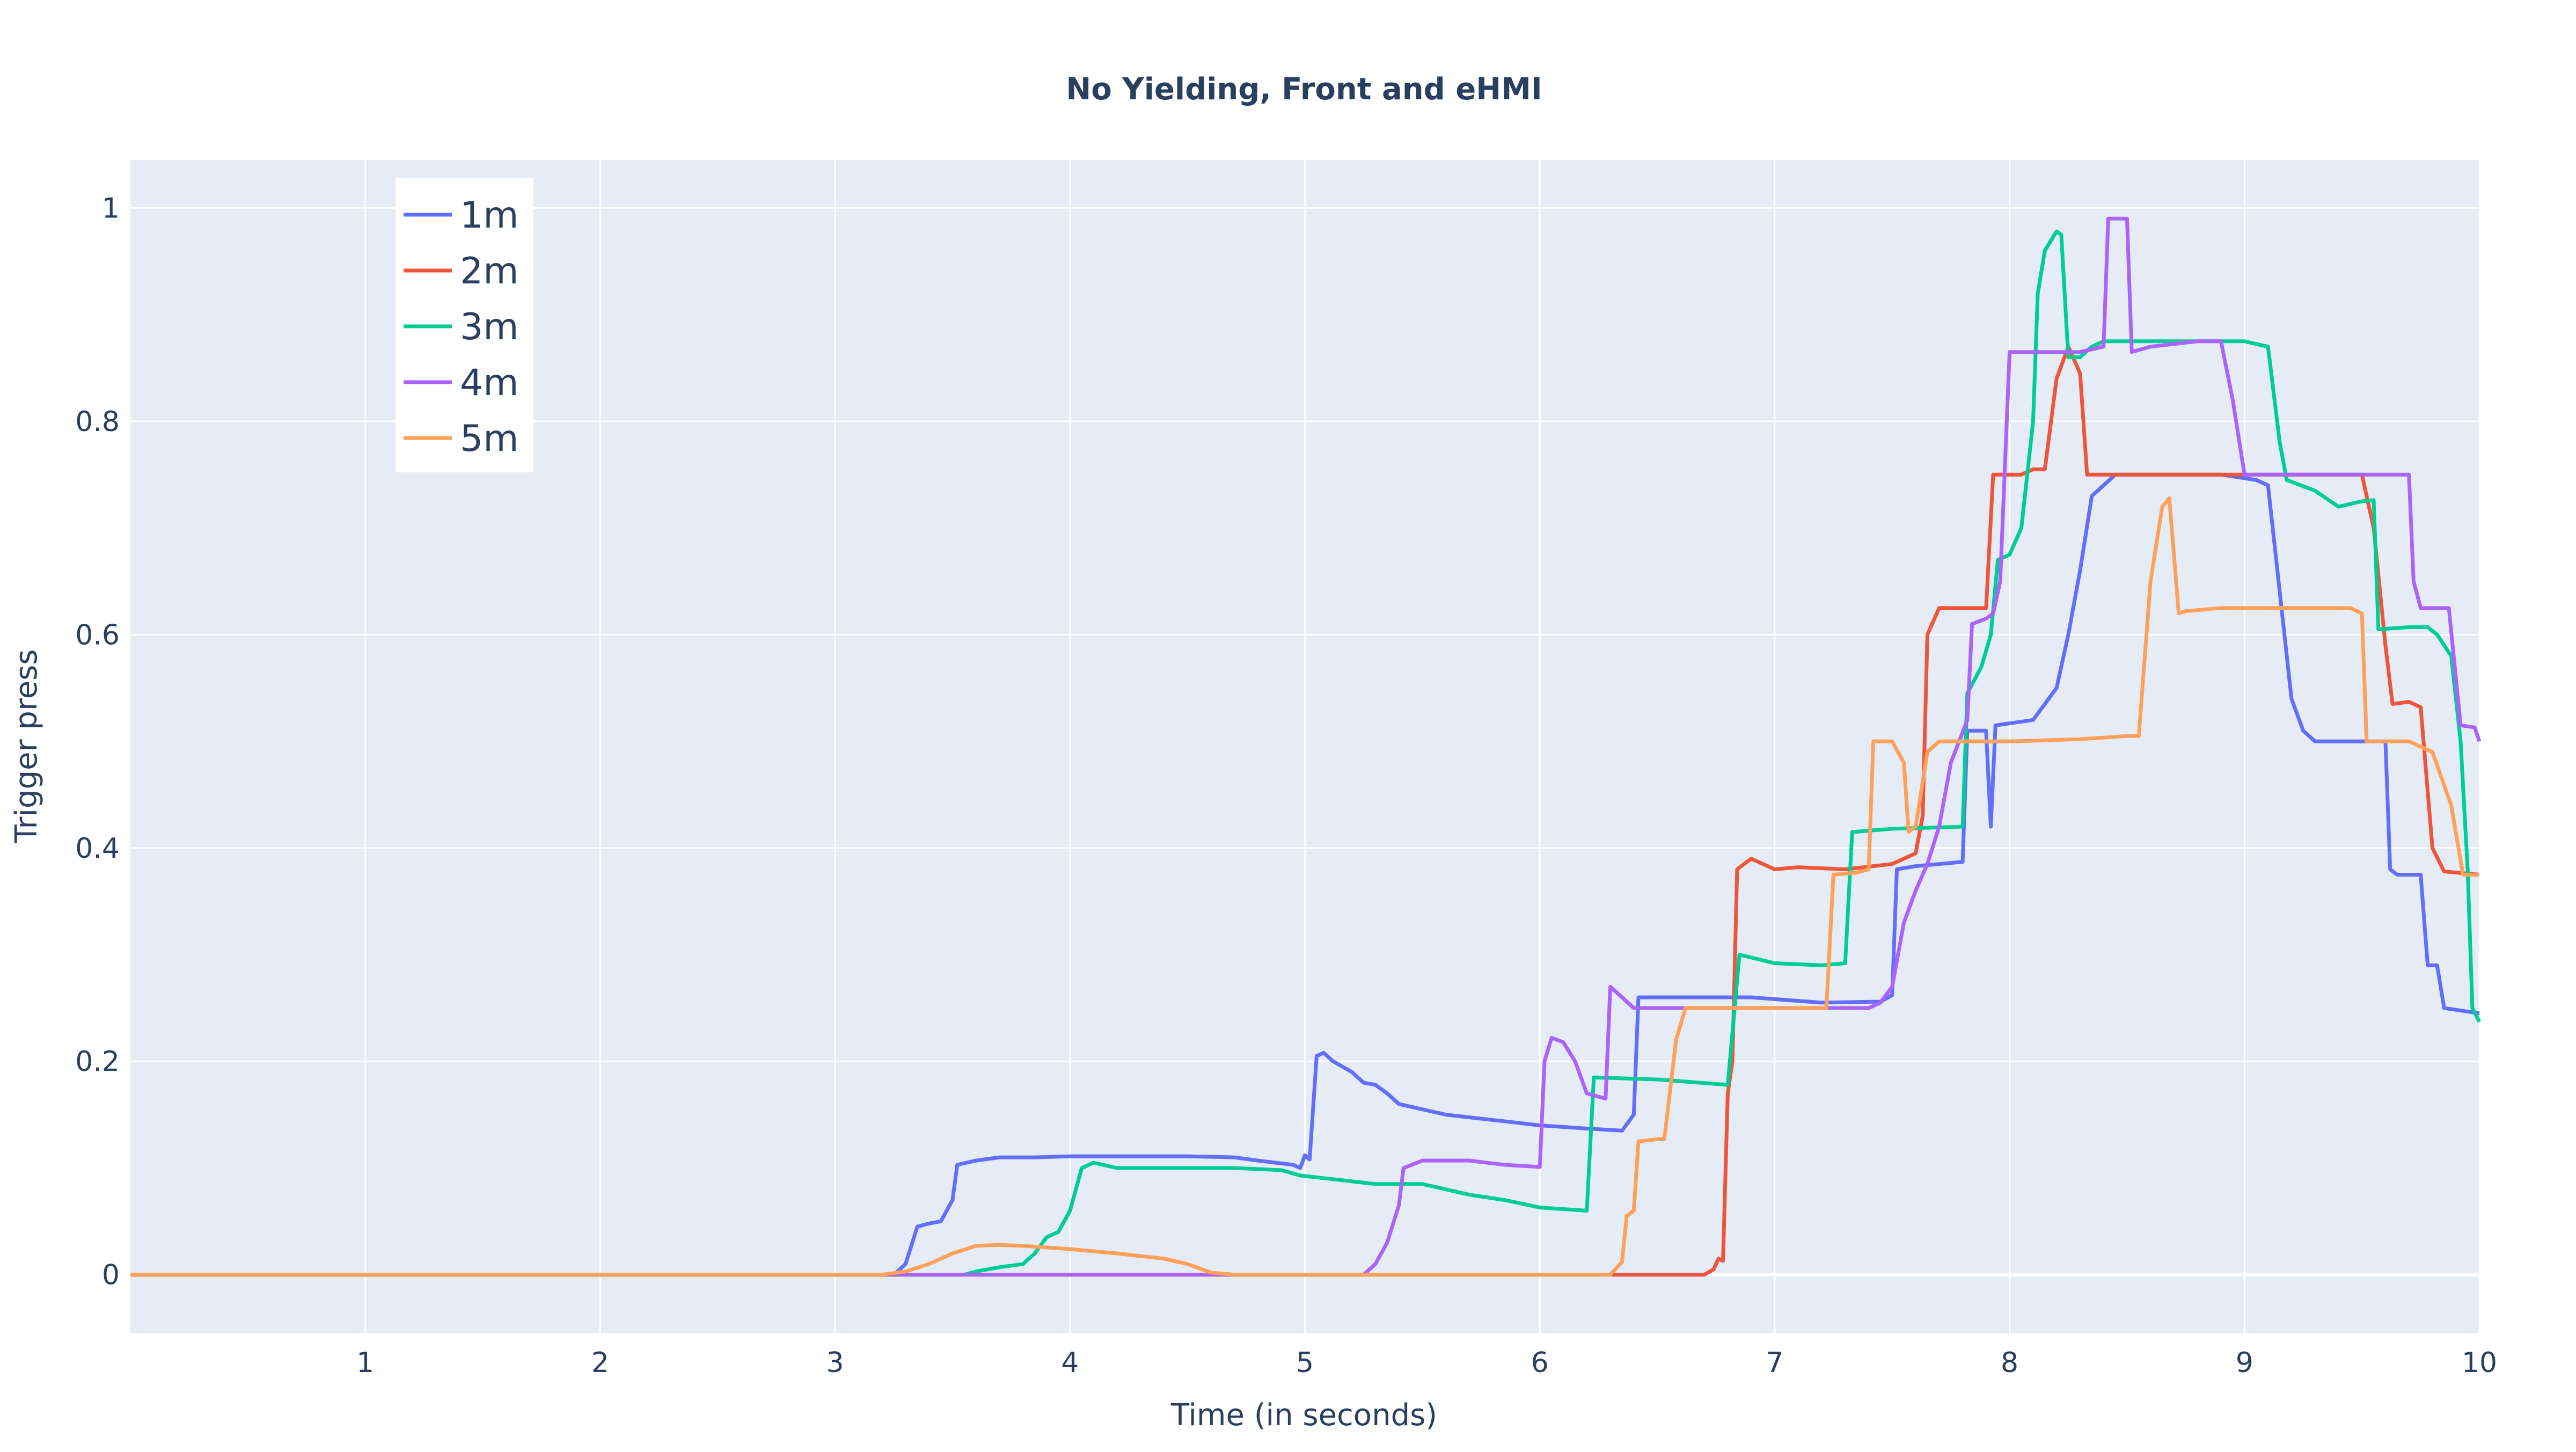 This screenshot has height=1452, width=2576. I want to click on legend: 1m 2m 3m 4m 5m, so click(464, 325).